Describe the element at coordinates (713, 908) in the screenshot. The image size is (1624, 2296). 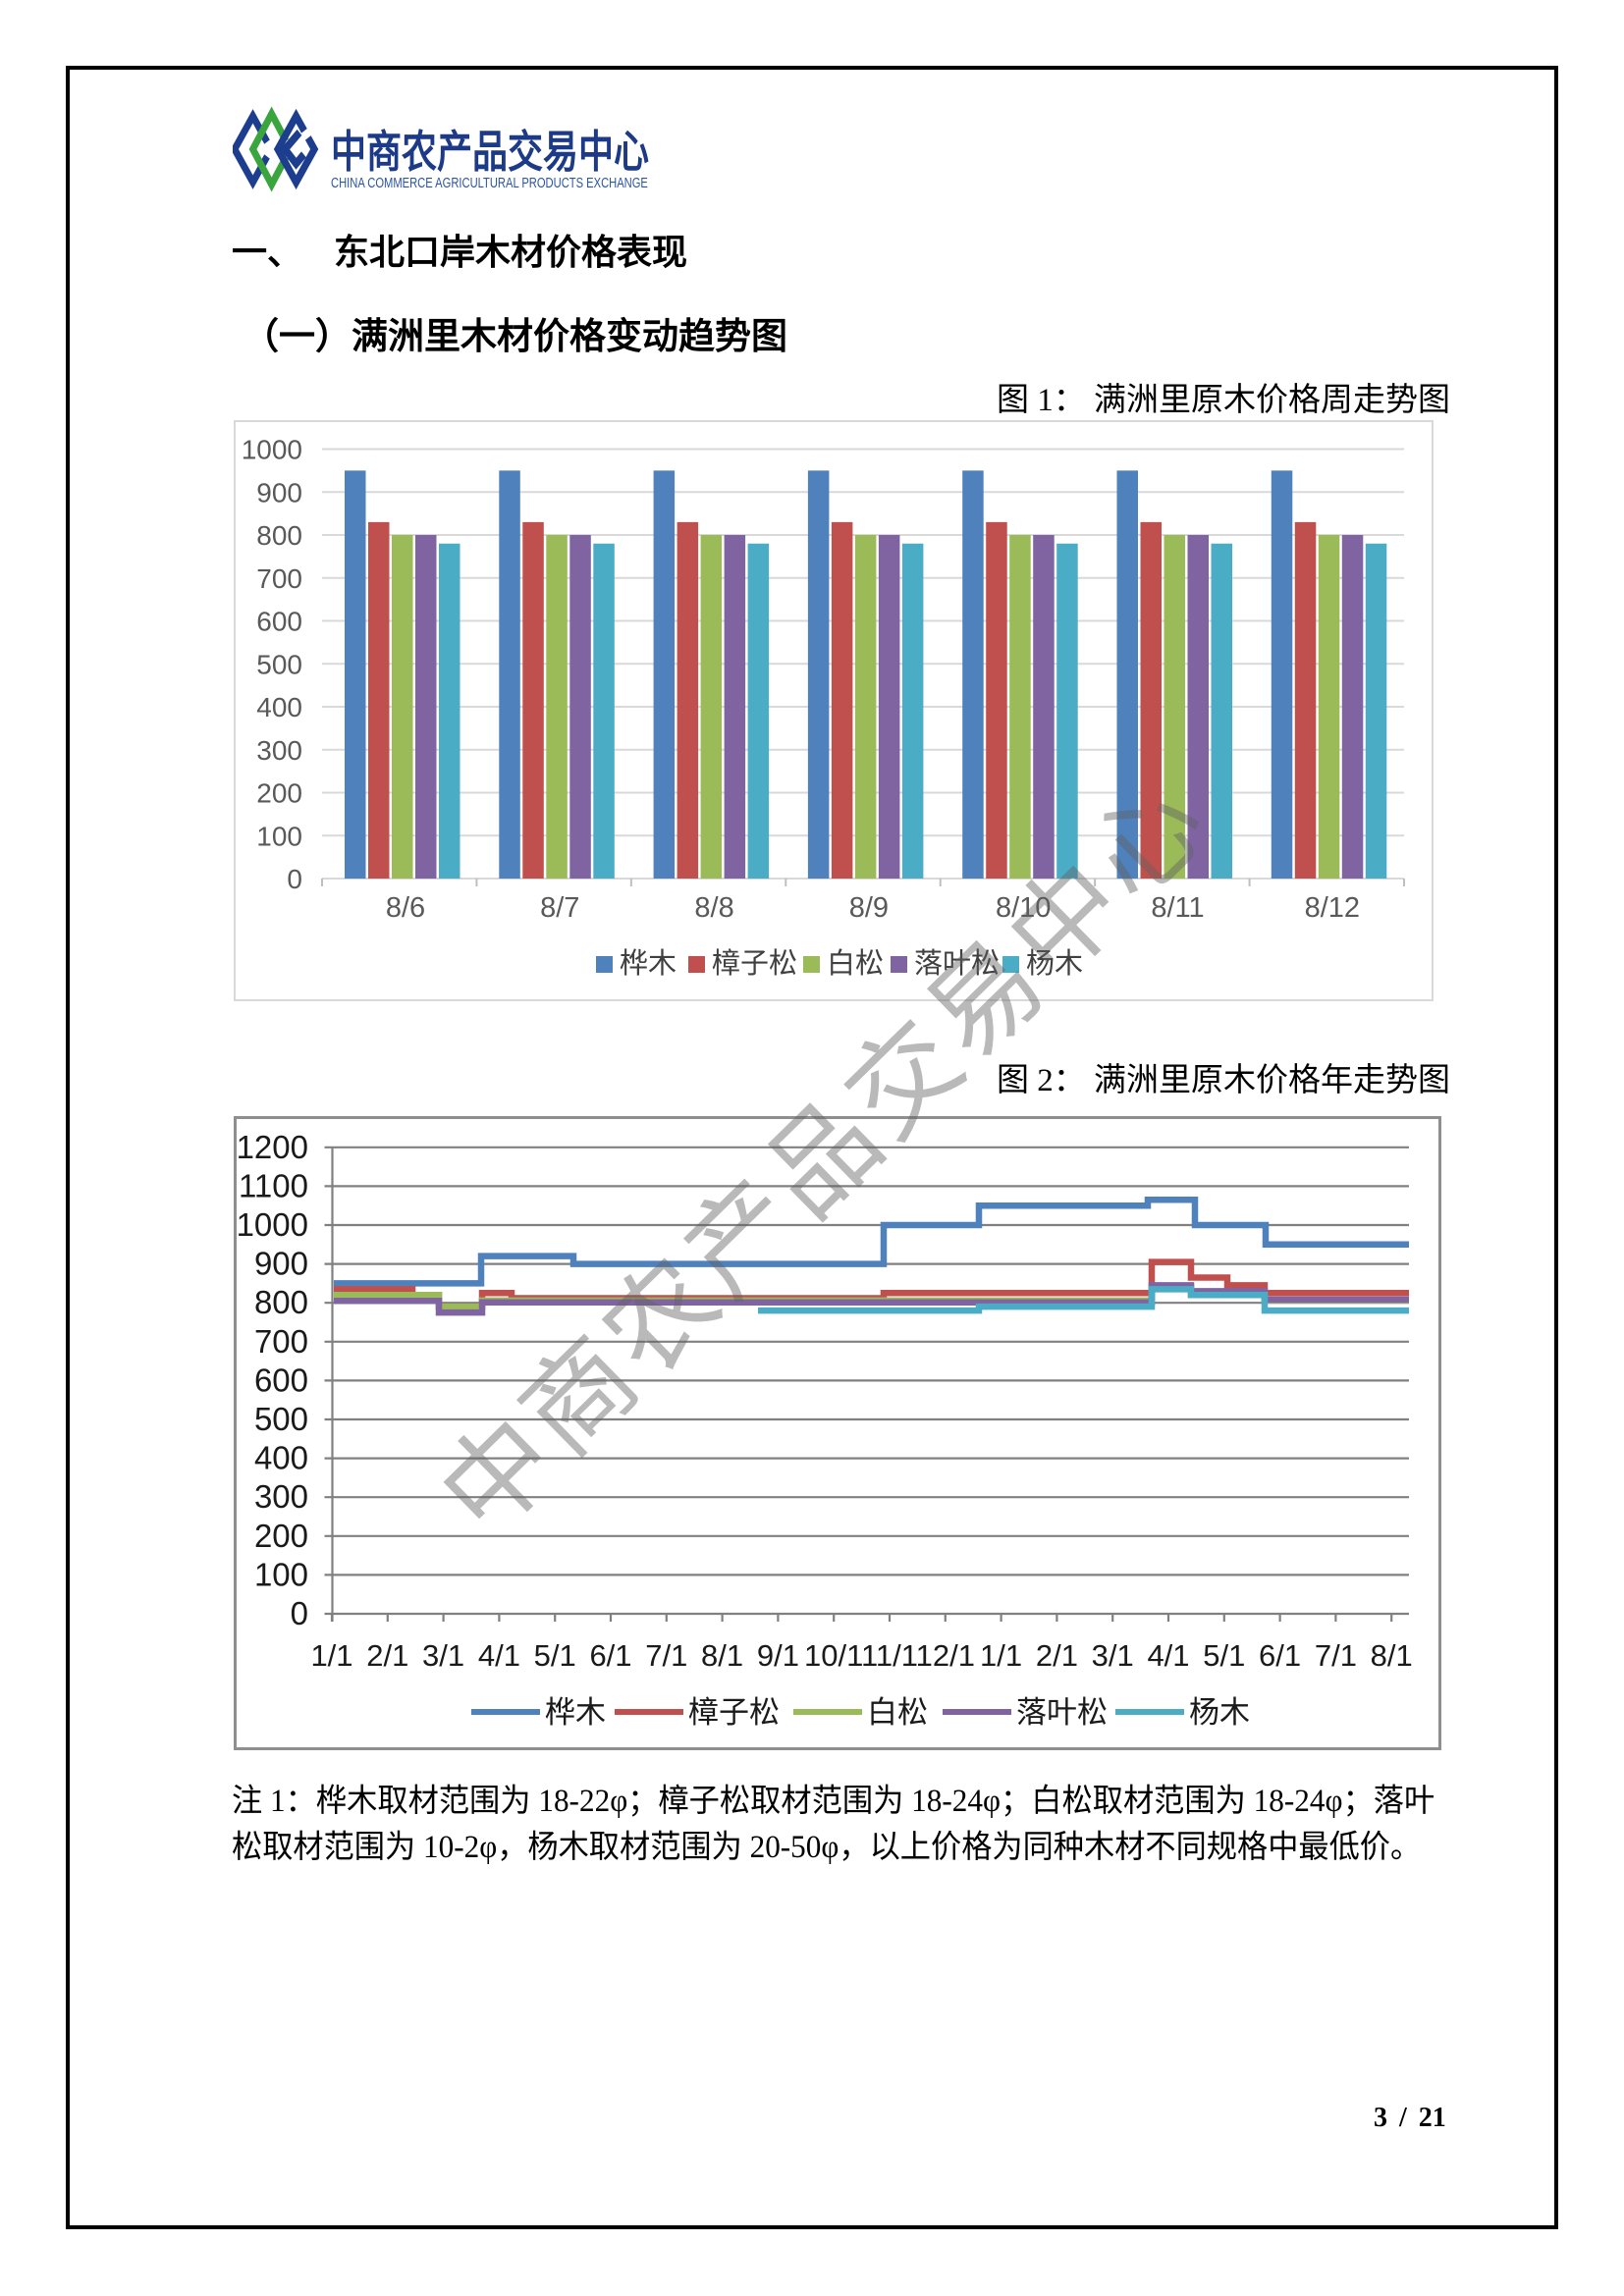
I see `svg-text: 8/8` at that location.